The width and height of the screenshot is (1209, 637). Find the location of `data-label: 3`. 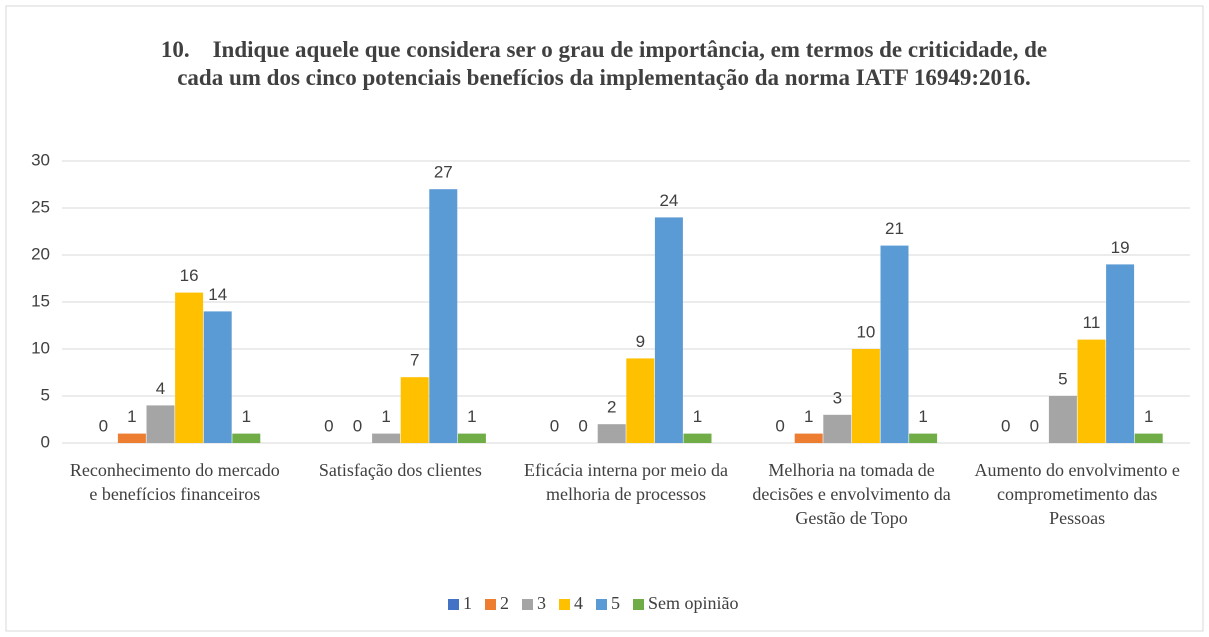

data-label: 3 is located at coordinates (837, 397).